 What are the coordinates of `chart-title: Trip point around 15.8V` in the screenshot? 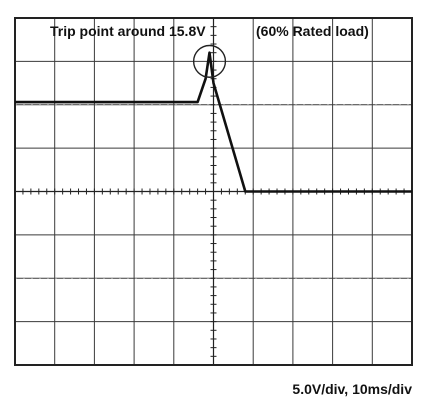 It's located at (128, 31).